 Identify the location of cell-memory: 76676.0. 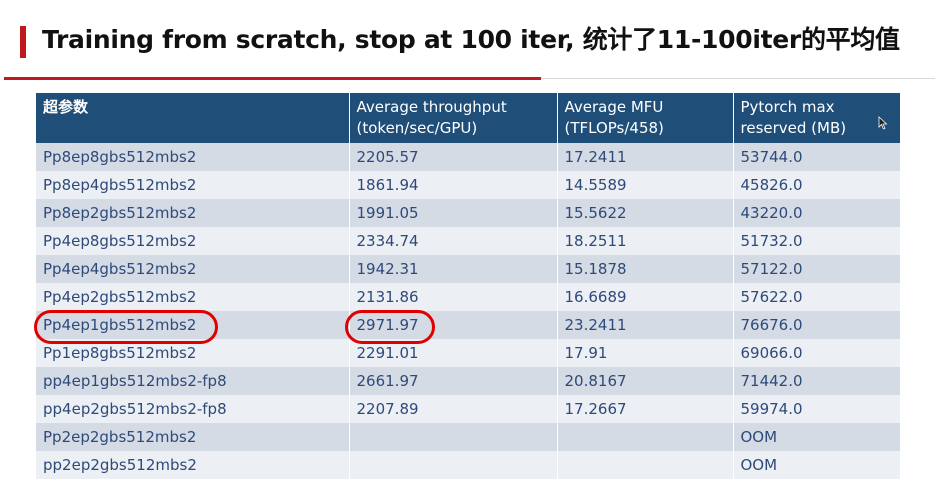
(817, 325).